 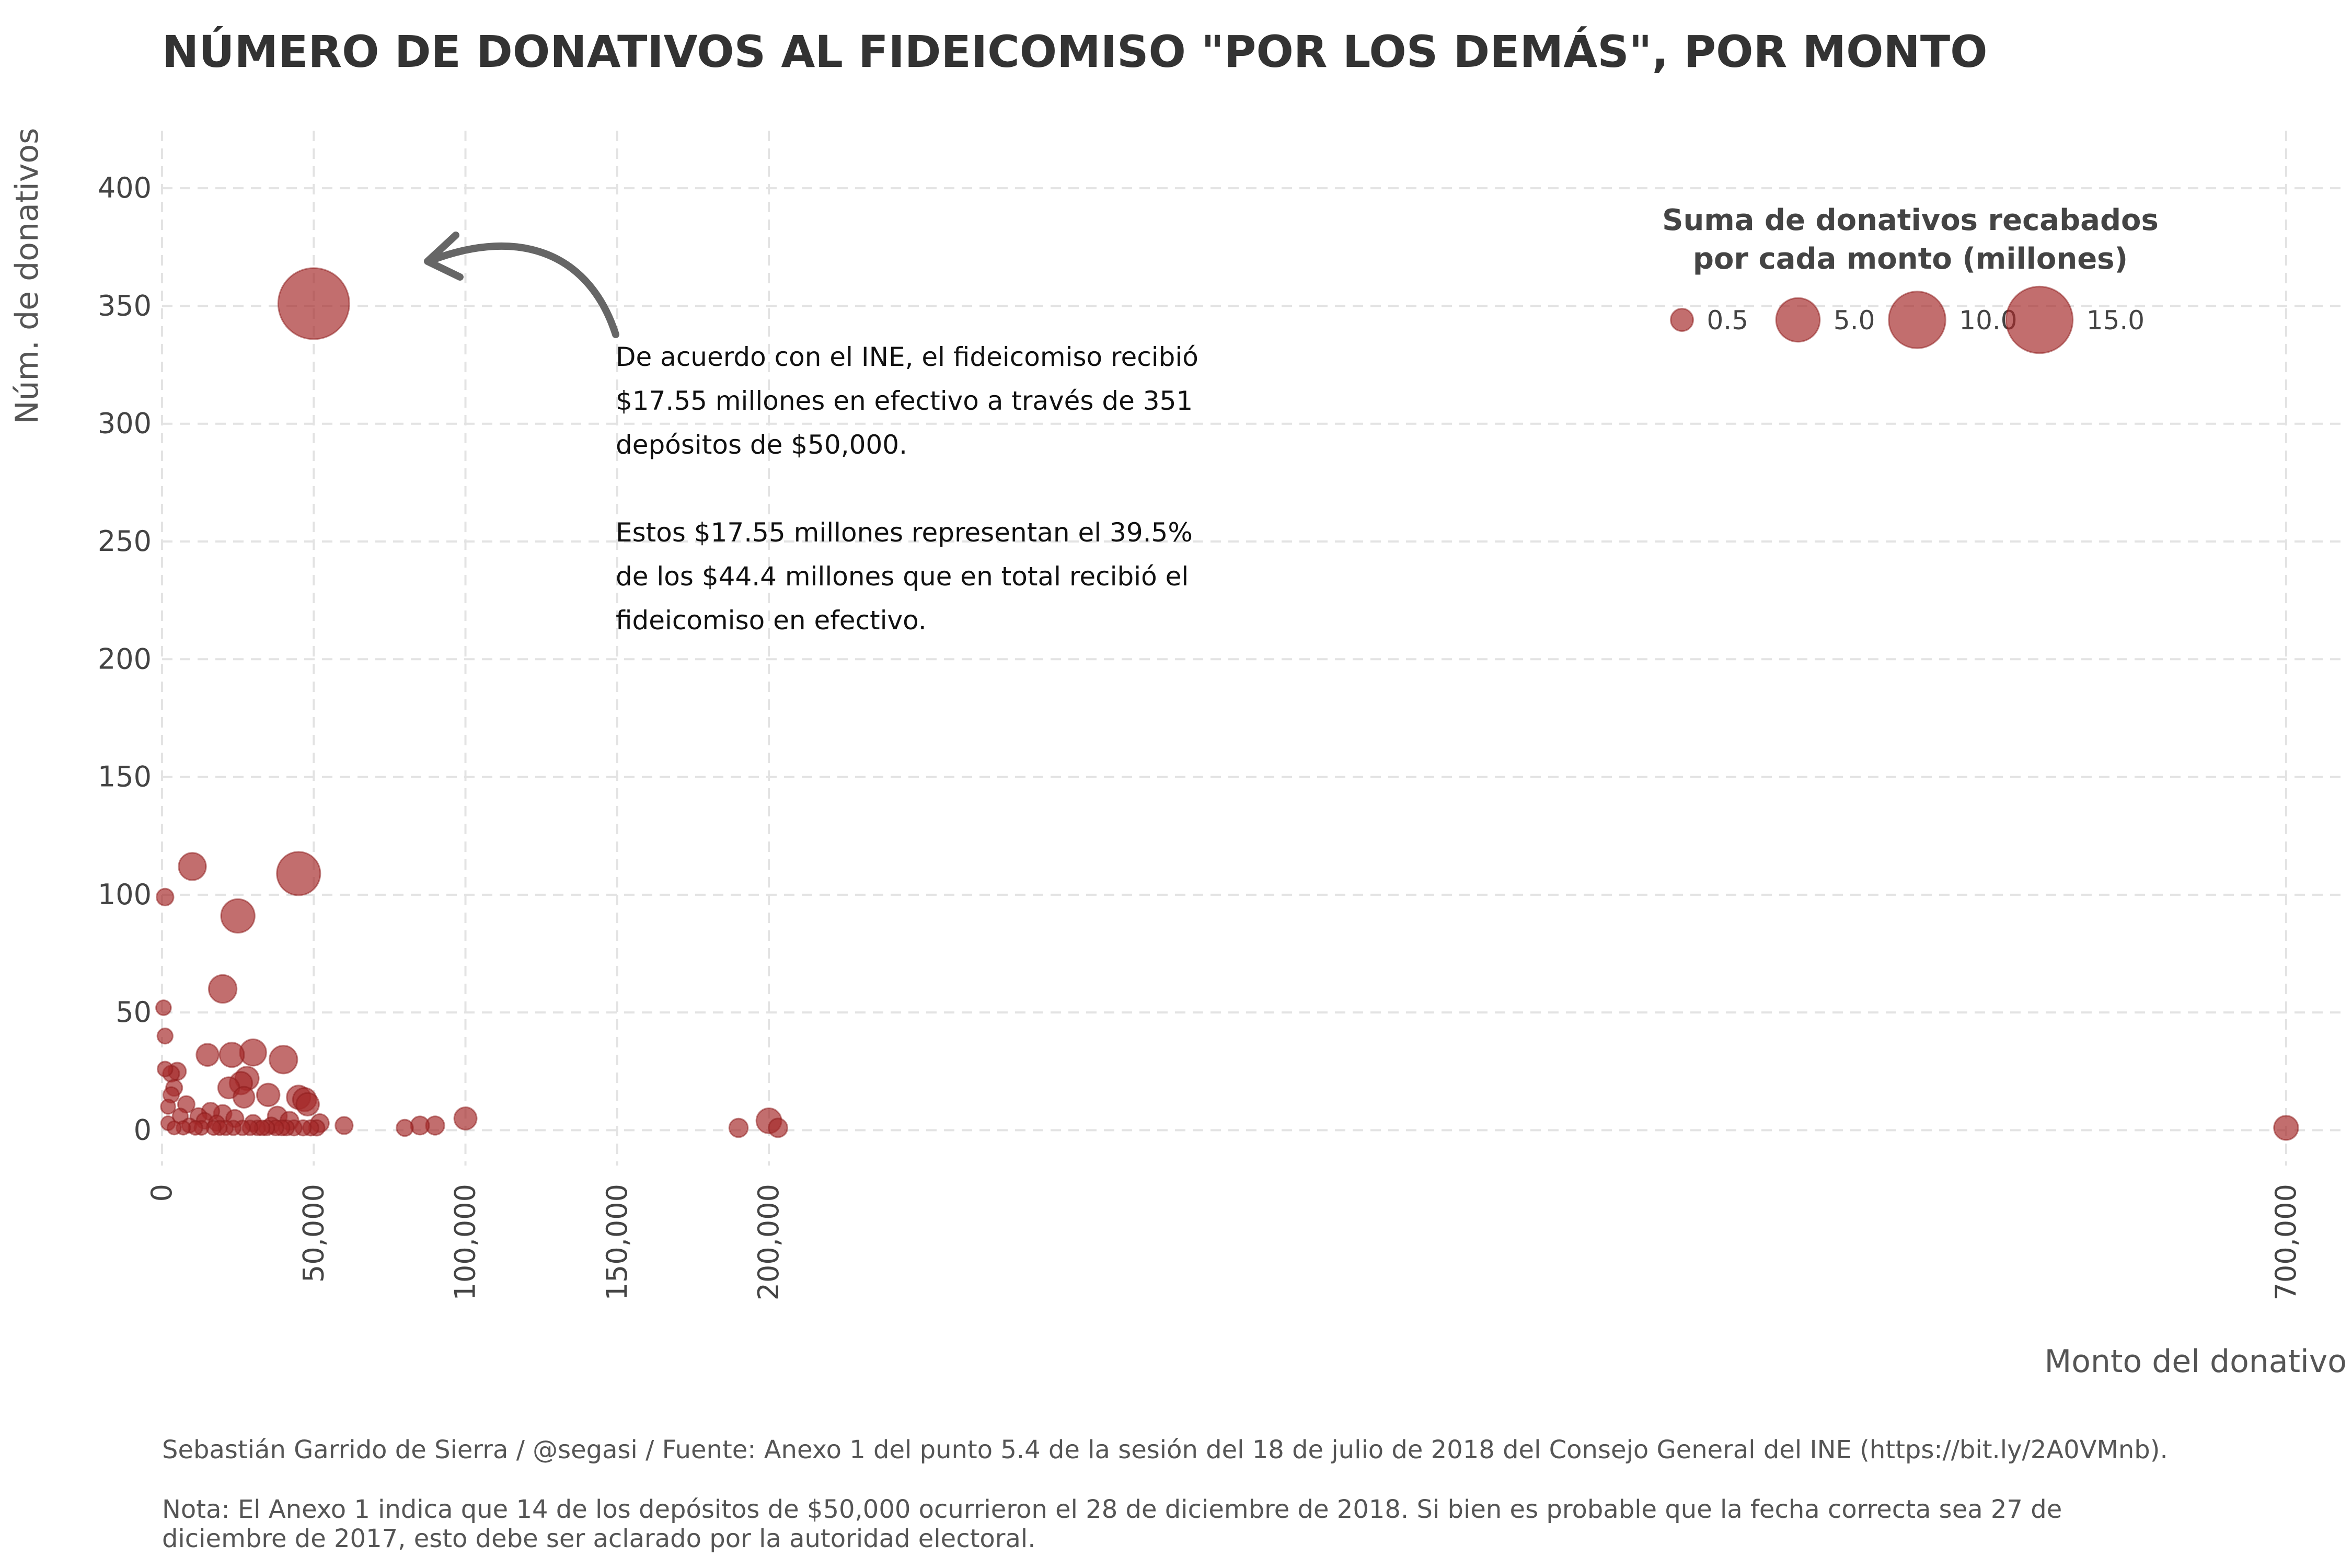 I want to click on x-axis-title: Monto del donativo, so click(x=2195, y=1361).